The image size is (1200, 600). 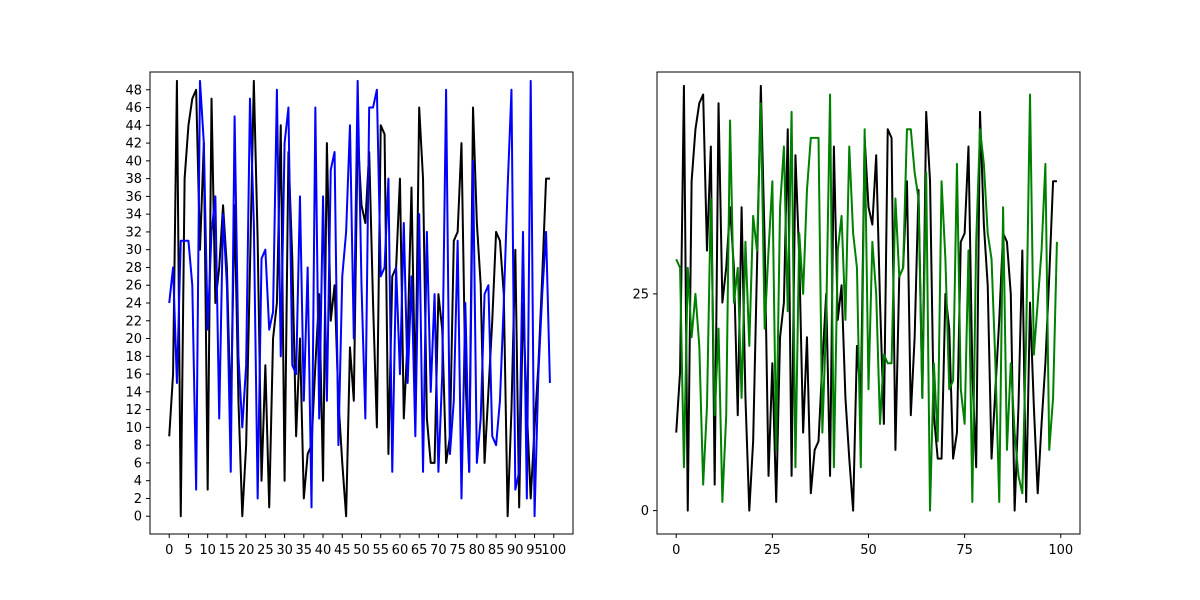 What do you see at coordinates (133, 144) in the screenshot?
I see `left-y-tick-label: 42` at bounding box center [133, 144].